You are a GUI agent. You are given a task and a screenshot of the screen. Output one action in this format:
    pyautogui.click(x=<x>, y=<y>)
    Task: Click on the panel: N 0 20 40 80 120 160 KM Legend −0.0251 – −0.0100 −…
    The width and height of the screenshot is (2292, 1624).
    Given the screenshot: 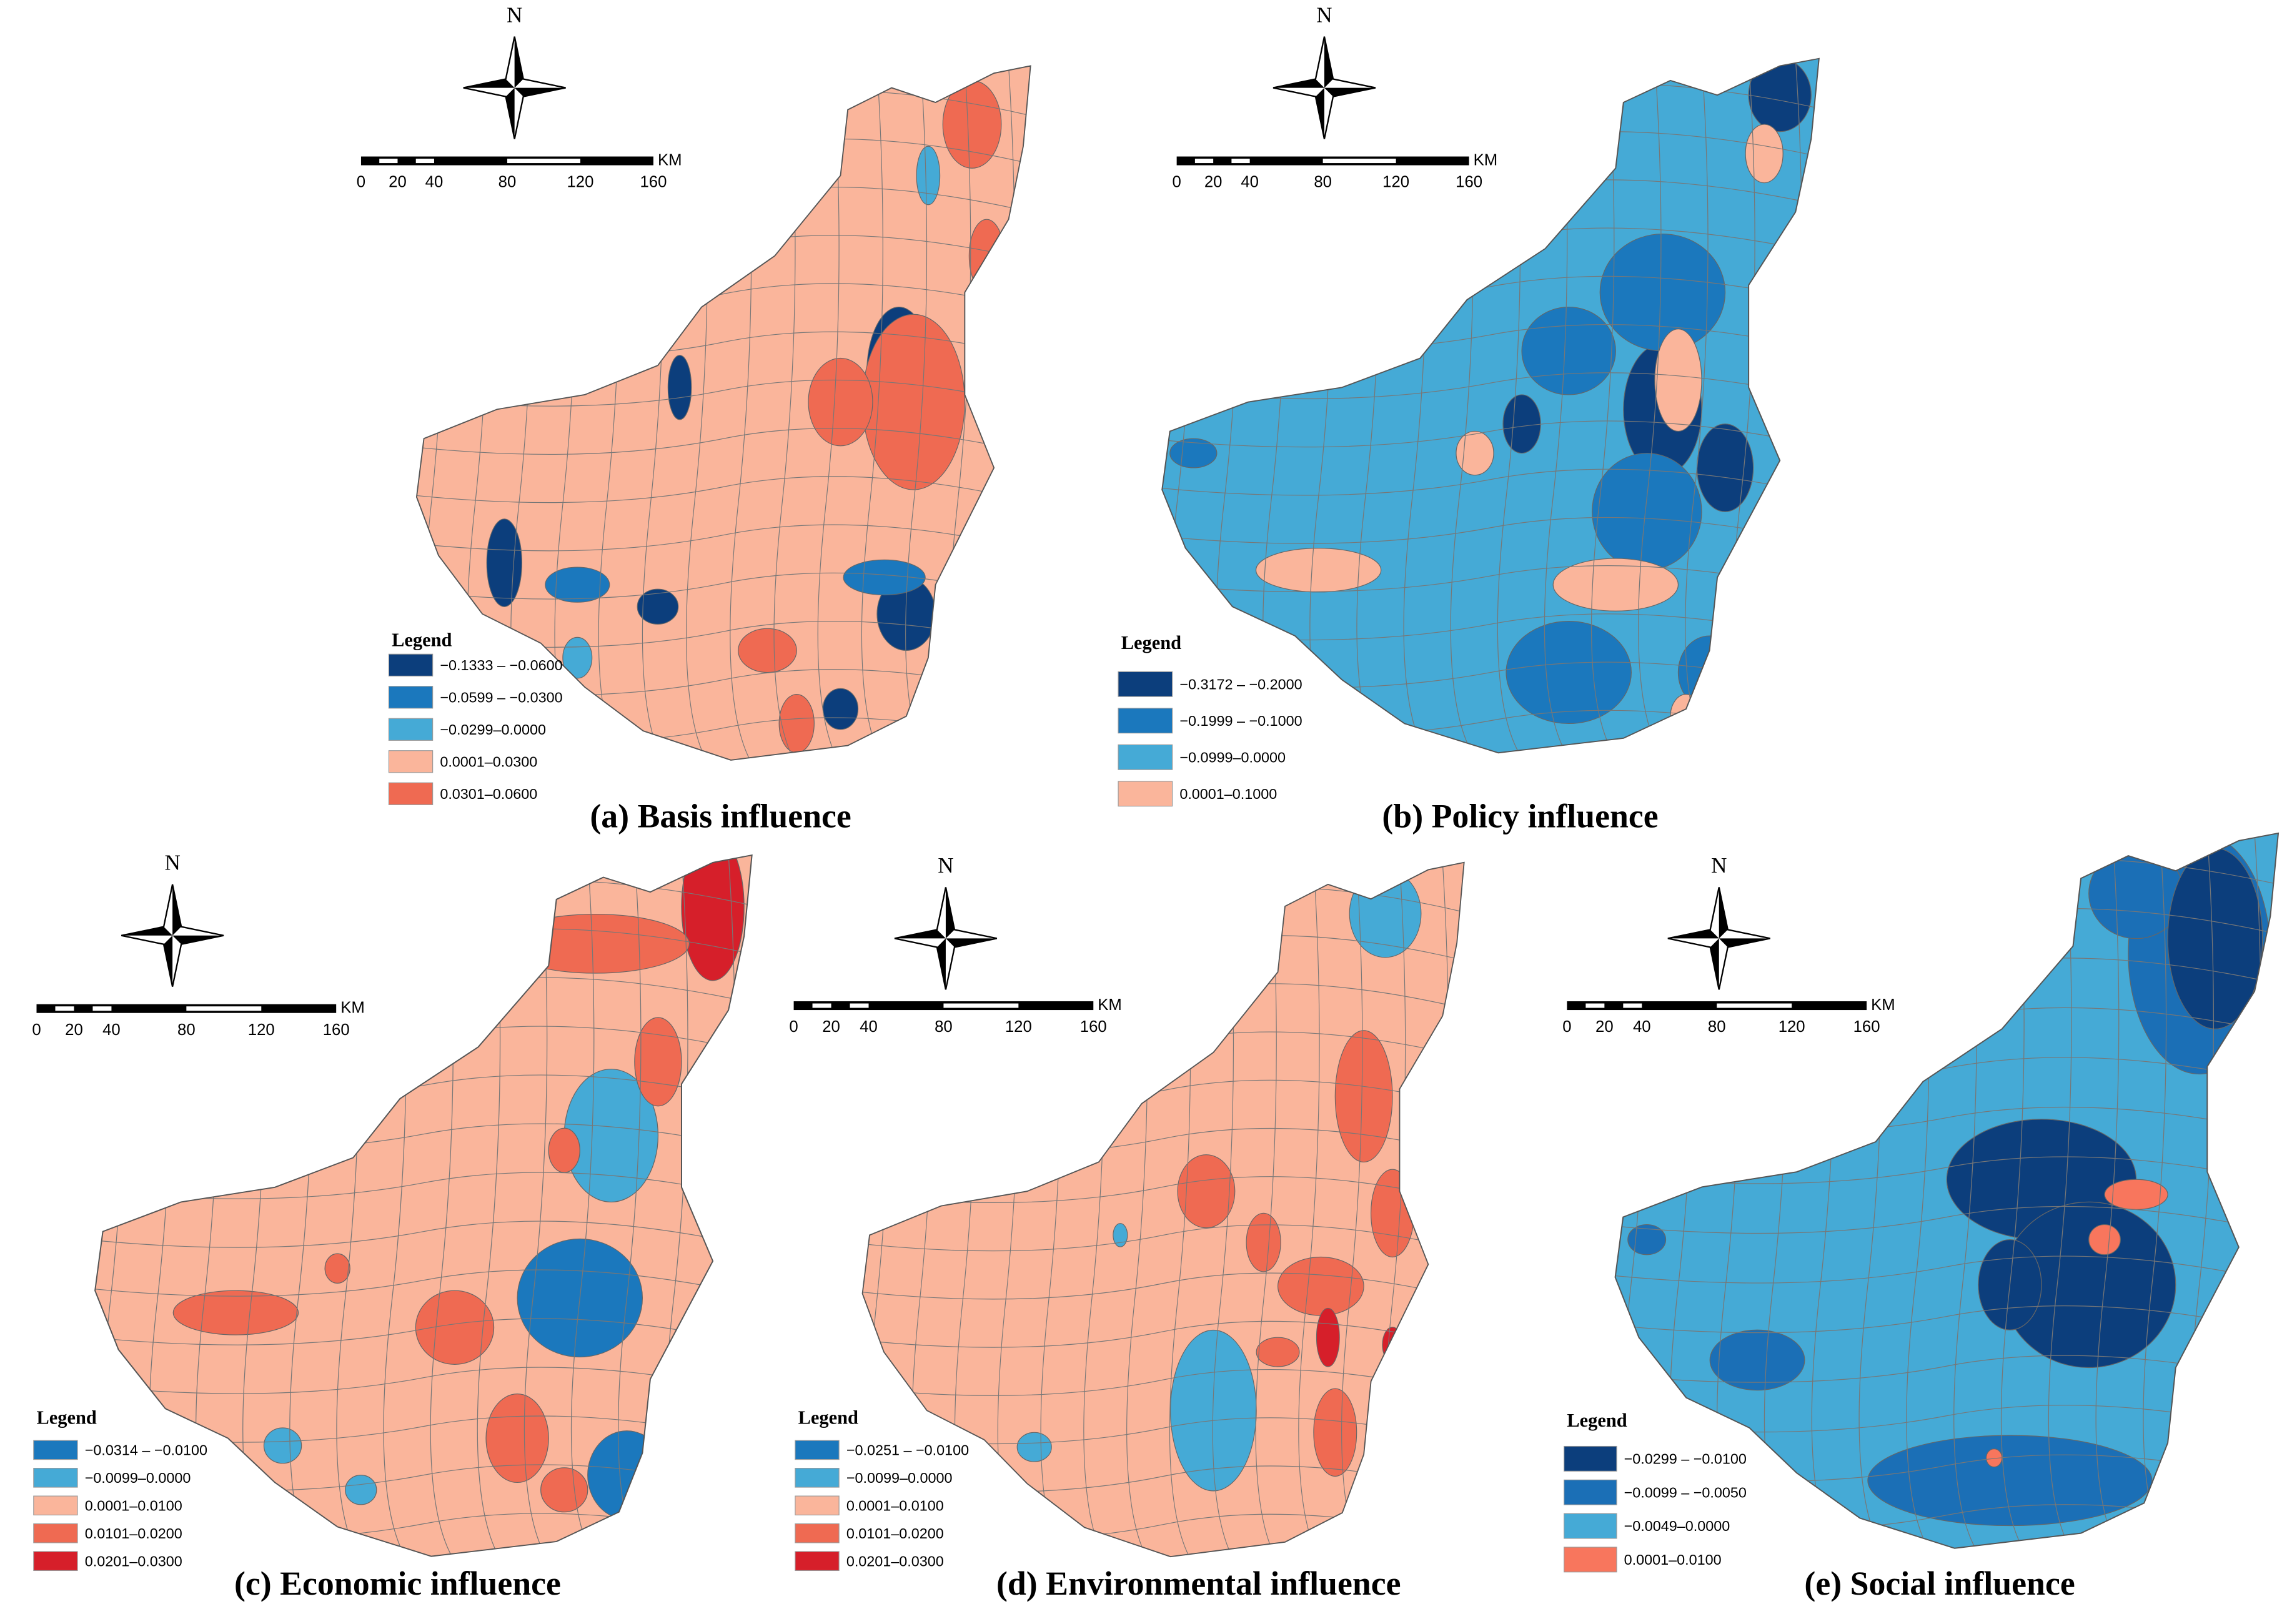 What is the action you would take?
    pyautogui.click(x=1127, y=1227)
    